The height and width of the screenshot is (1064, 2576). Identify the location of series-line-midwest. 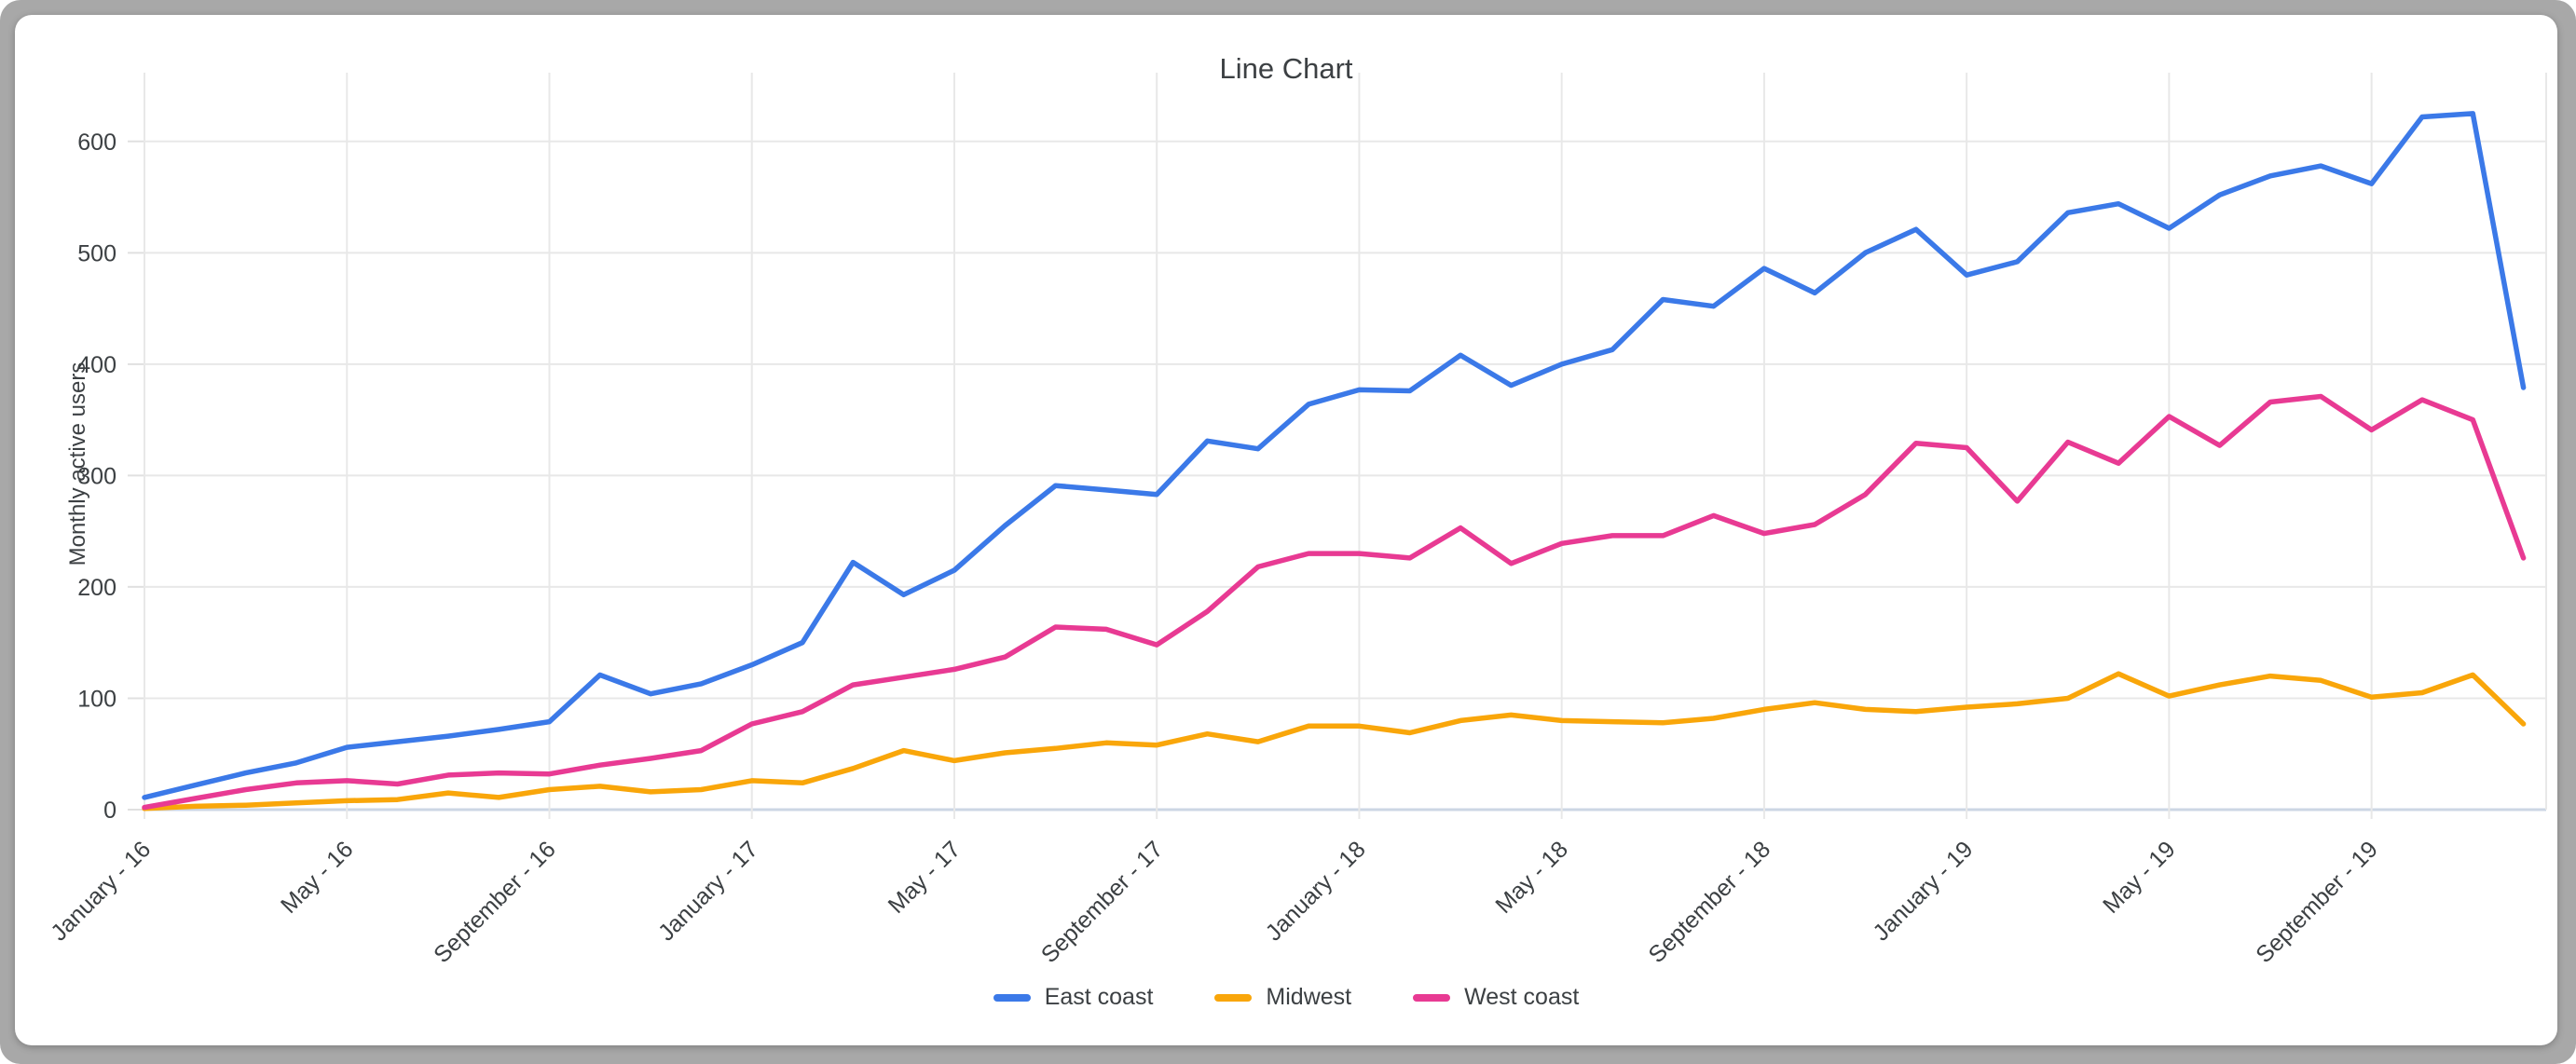
(1334, 741).